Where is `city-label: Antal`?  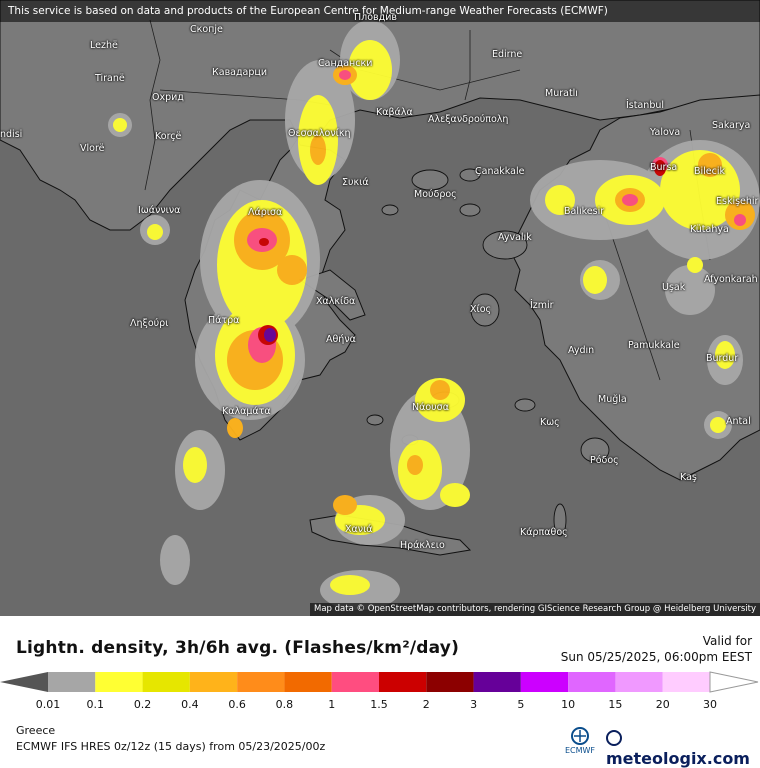
city-label: Antal is located at coordinates (738, 421).